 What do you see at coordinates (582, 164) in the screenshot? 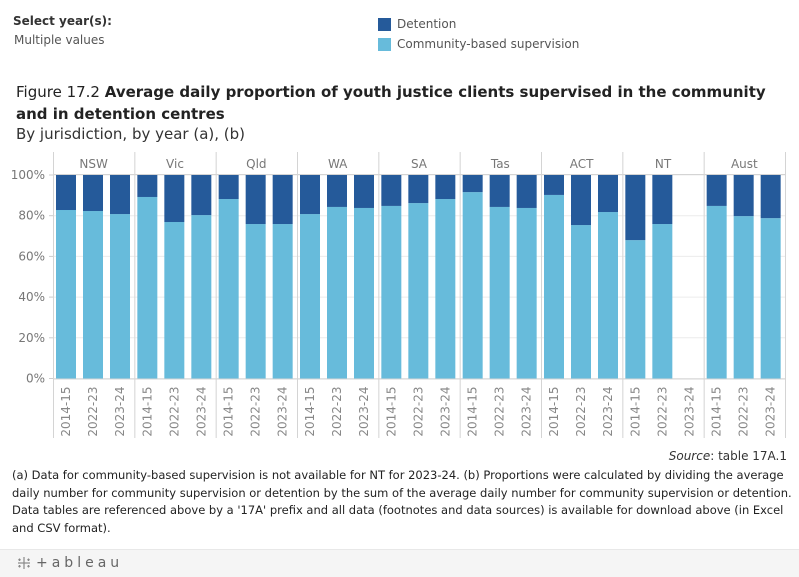
I see `panel-header-act: ACT` at bounding box center [582, 164].